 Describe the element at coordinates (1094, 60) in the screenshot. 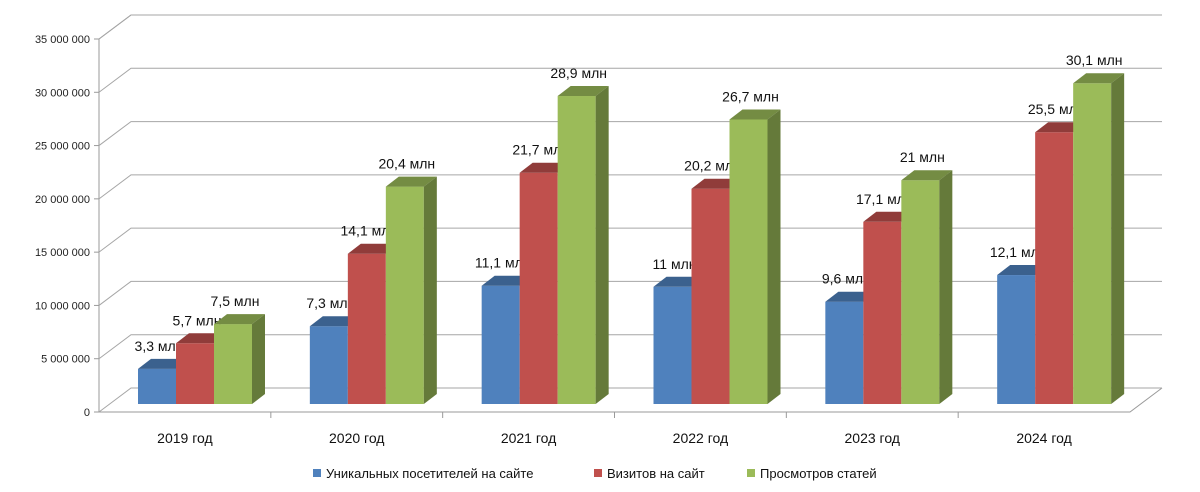

I see `data-label: 30,1 млн` at that location.